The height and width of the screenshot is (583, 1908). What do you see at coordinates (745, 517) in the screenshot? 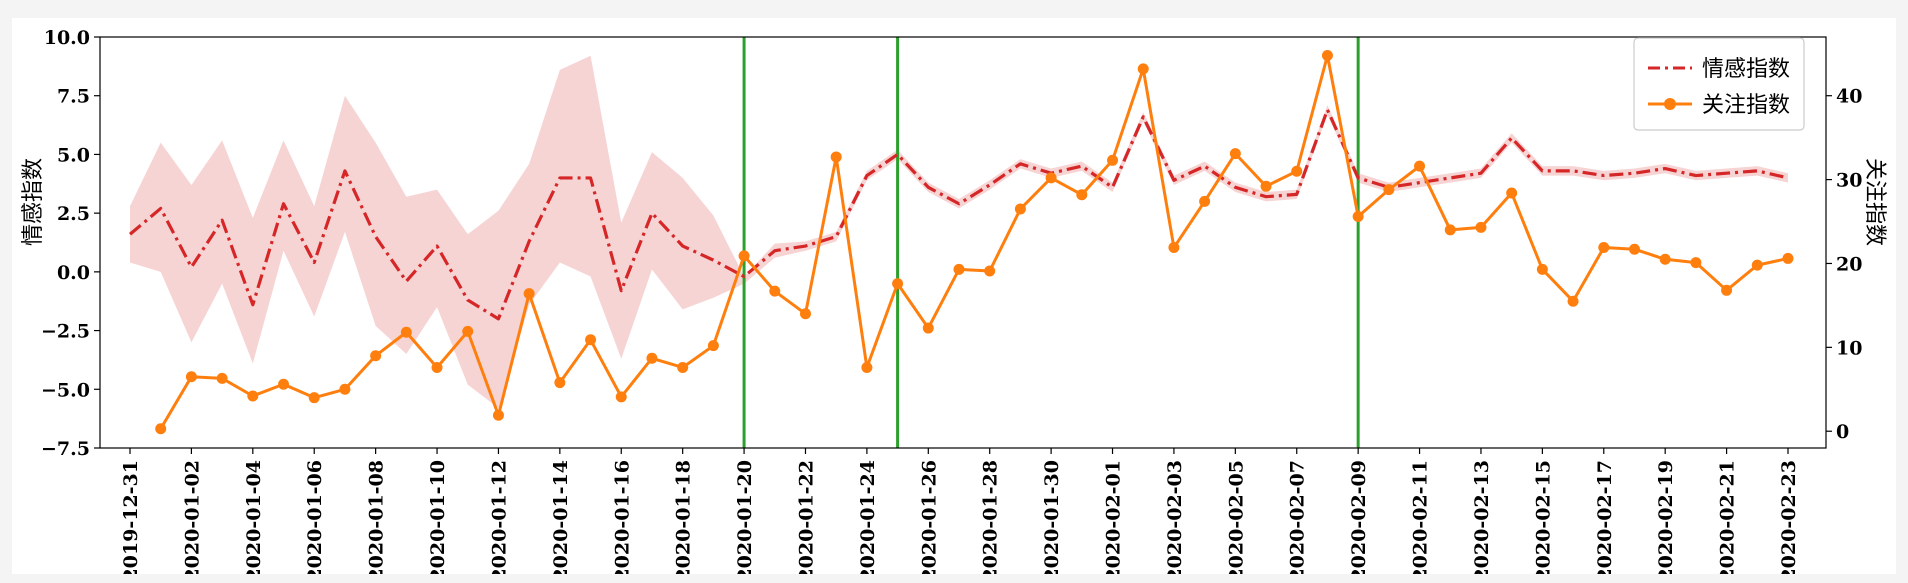
I see `x-tick-label: 2020-01-20` at bounding box center [745, 517].